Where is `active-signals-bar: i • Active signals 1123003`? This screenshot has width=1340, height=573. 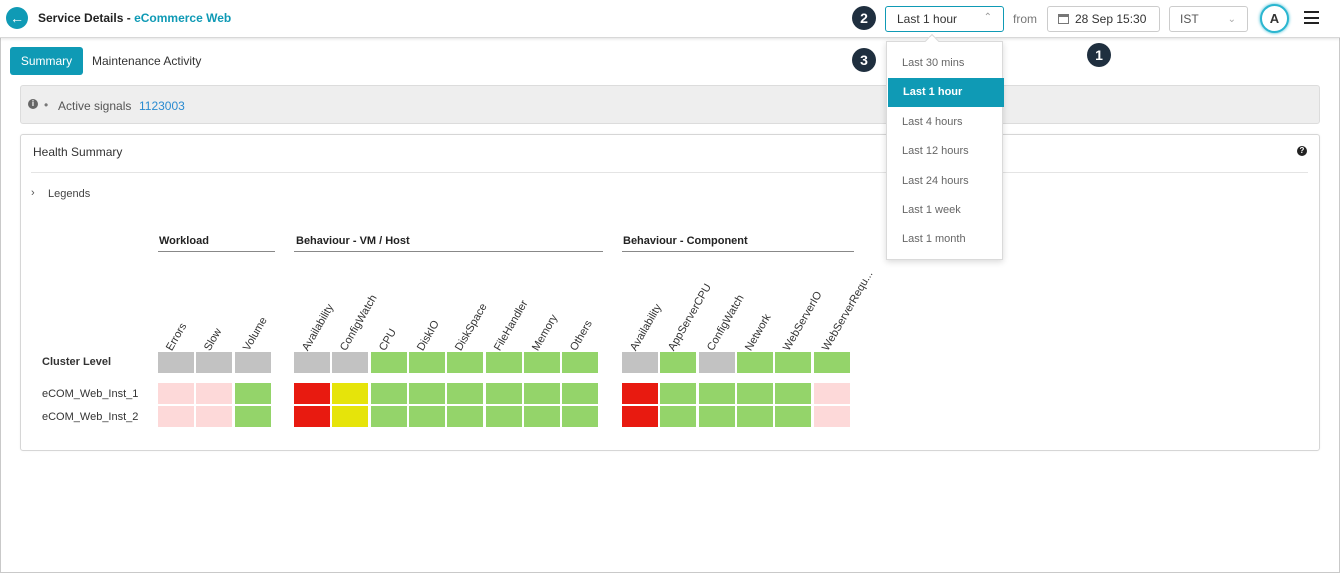
active-signals-bar: i • Active signals 1123003 is located at coordinates (670, 104).